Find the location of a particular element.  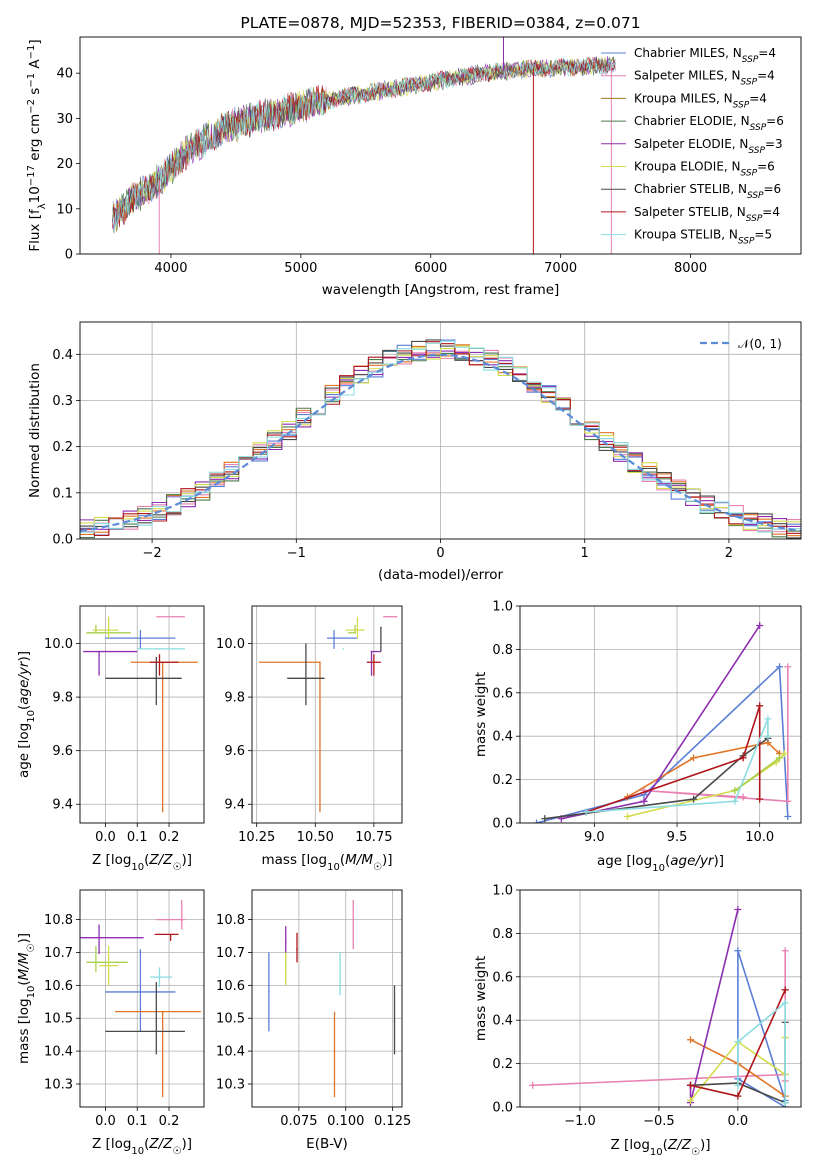

y-tick-label: 10.4 is located at coordinates (230, 1052).